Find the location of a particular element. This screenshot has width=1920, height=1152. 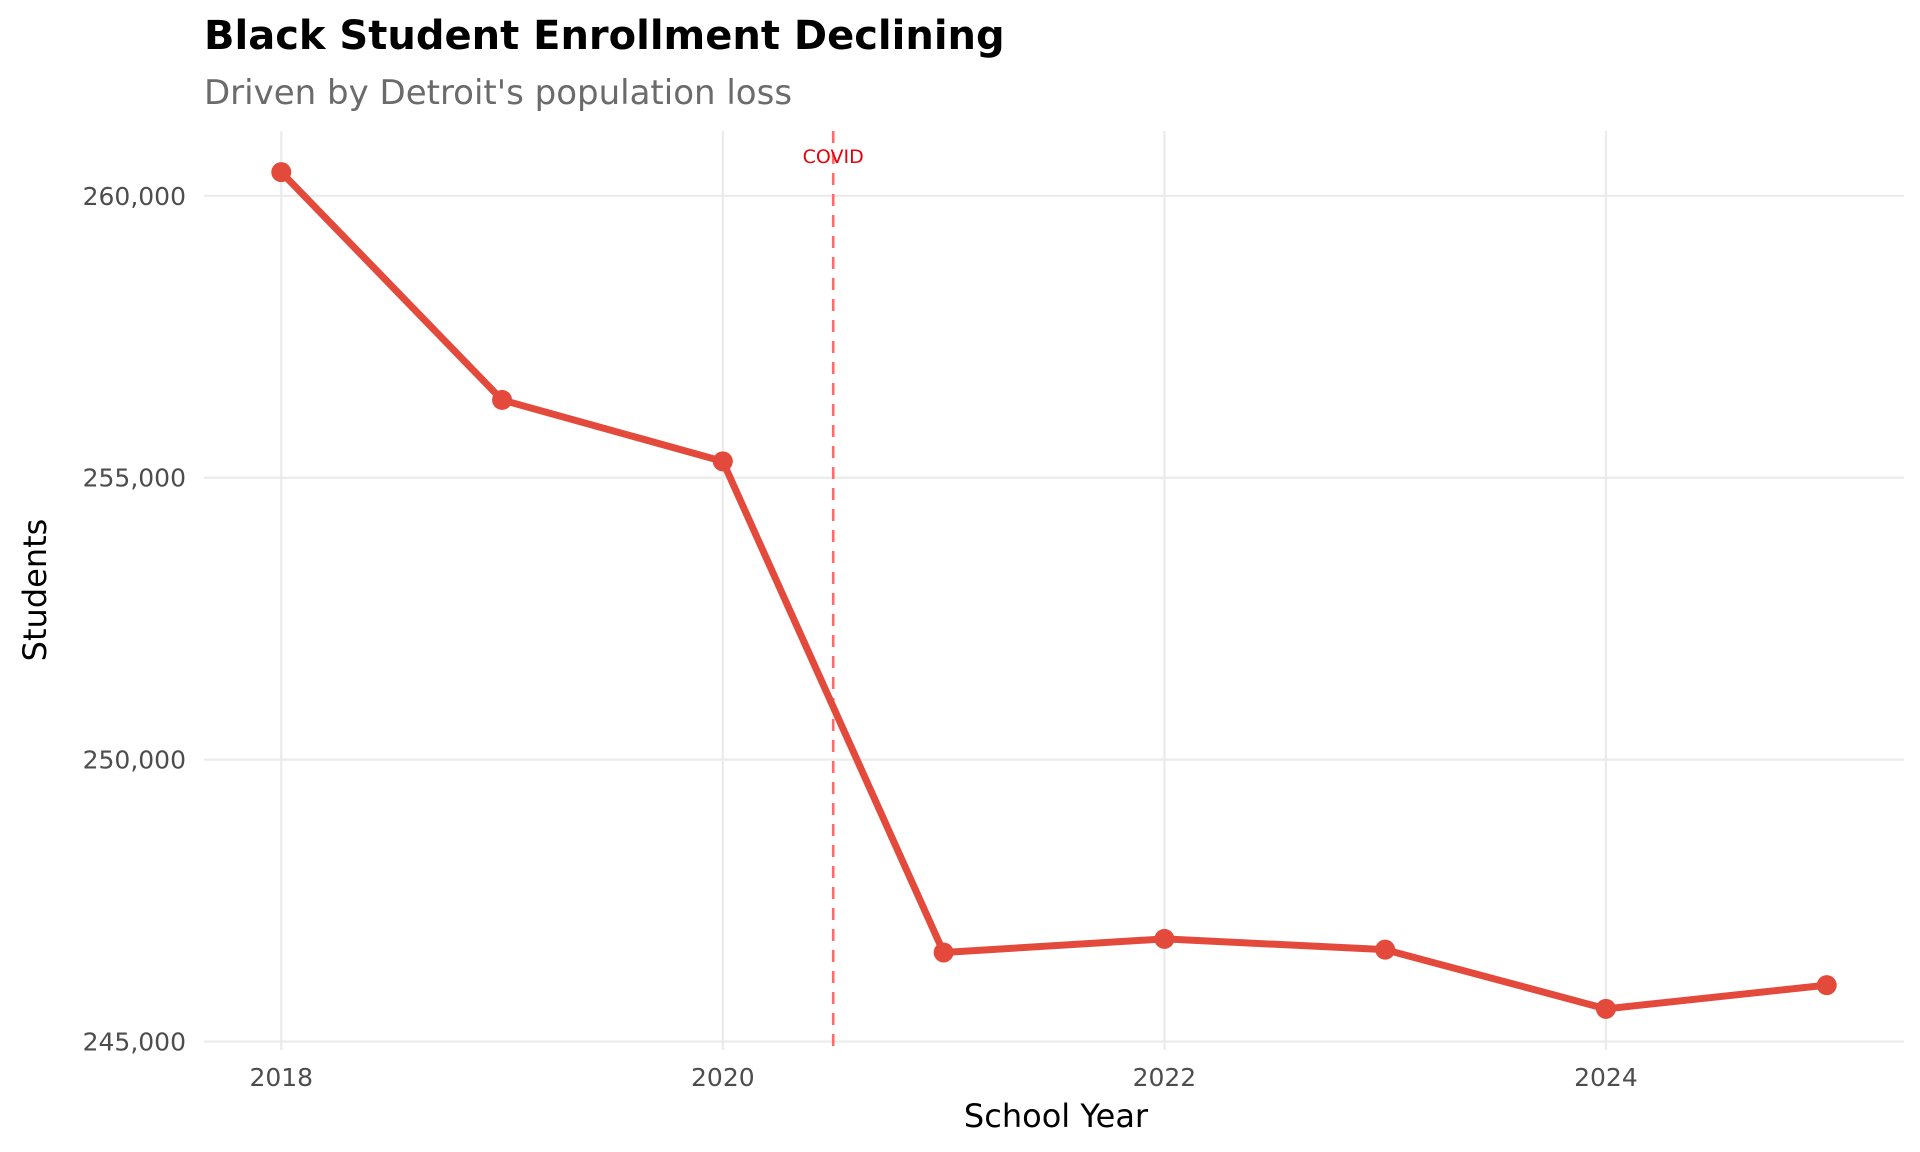

covid-label: COVID is located at coordinates (833, 157).